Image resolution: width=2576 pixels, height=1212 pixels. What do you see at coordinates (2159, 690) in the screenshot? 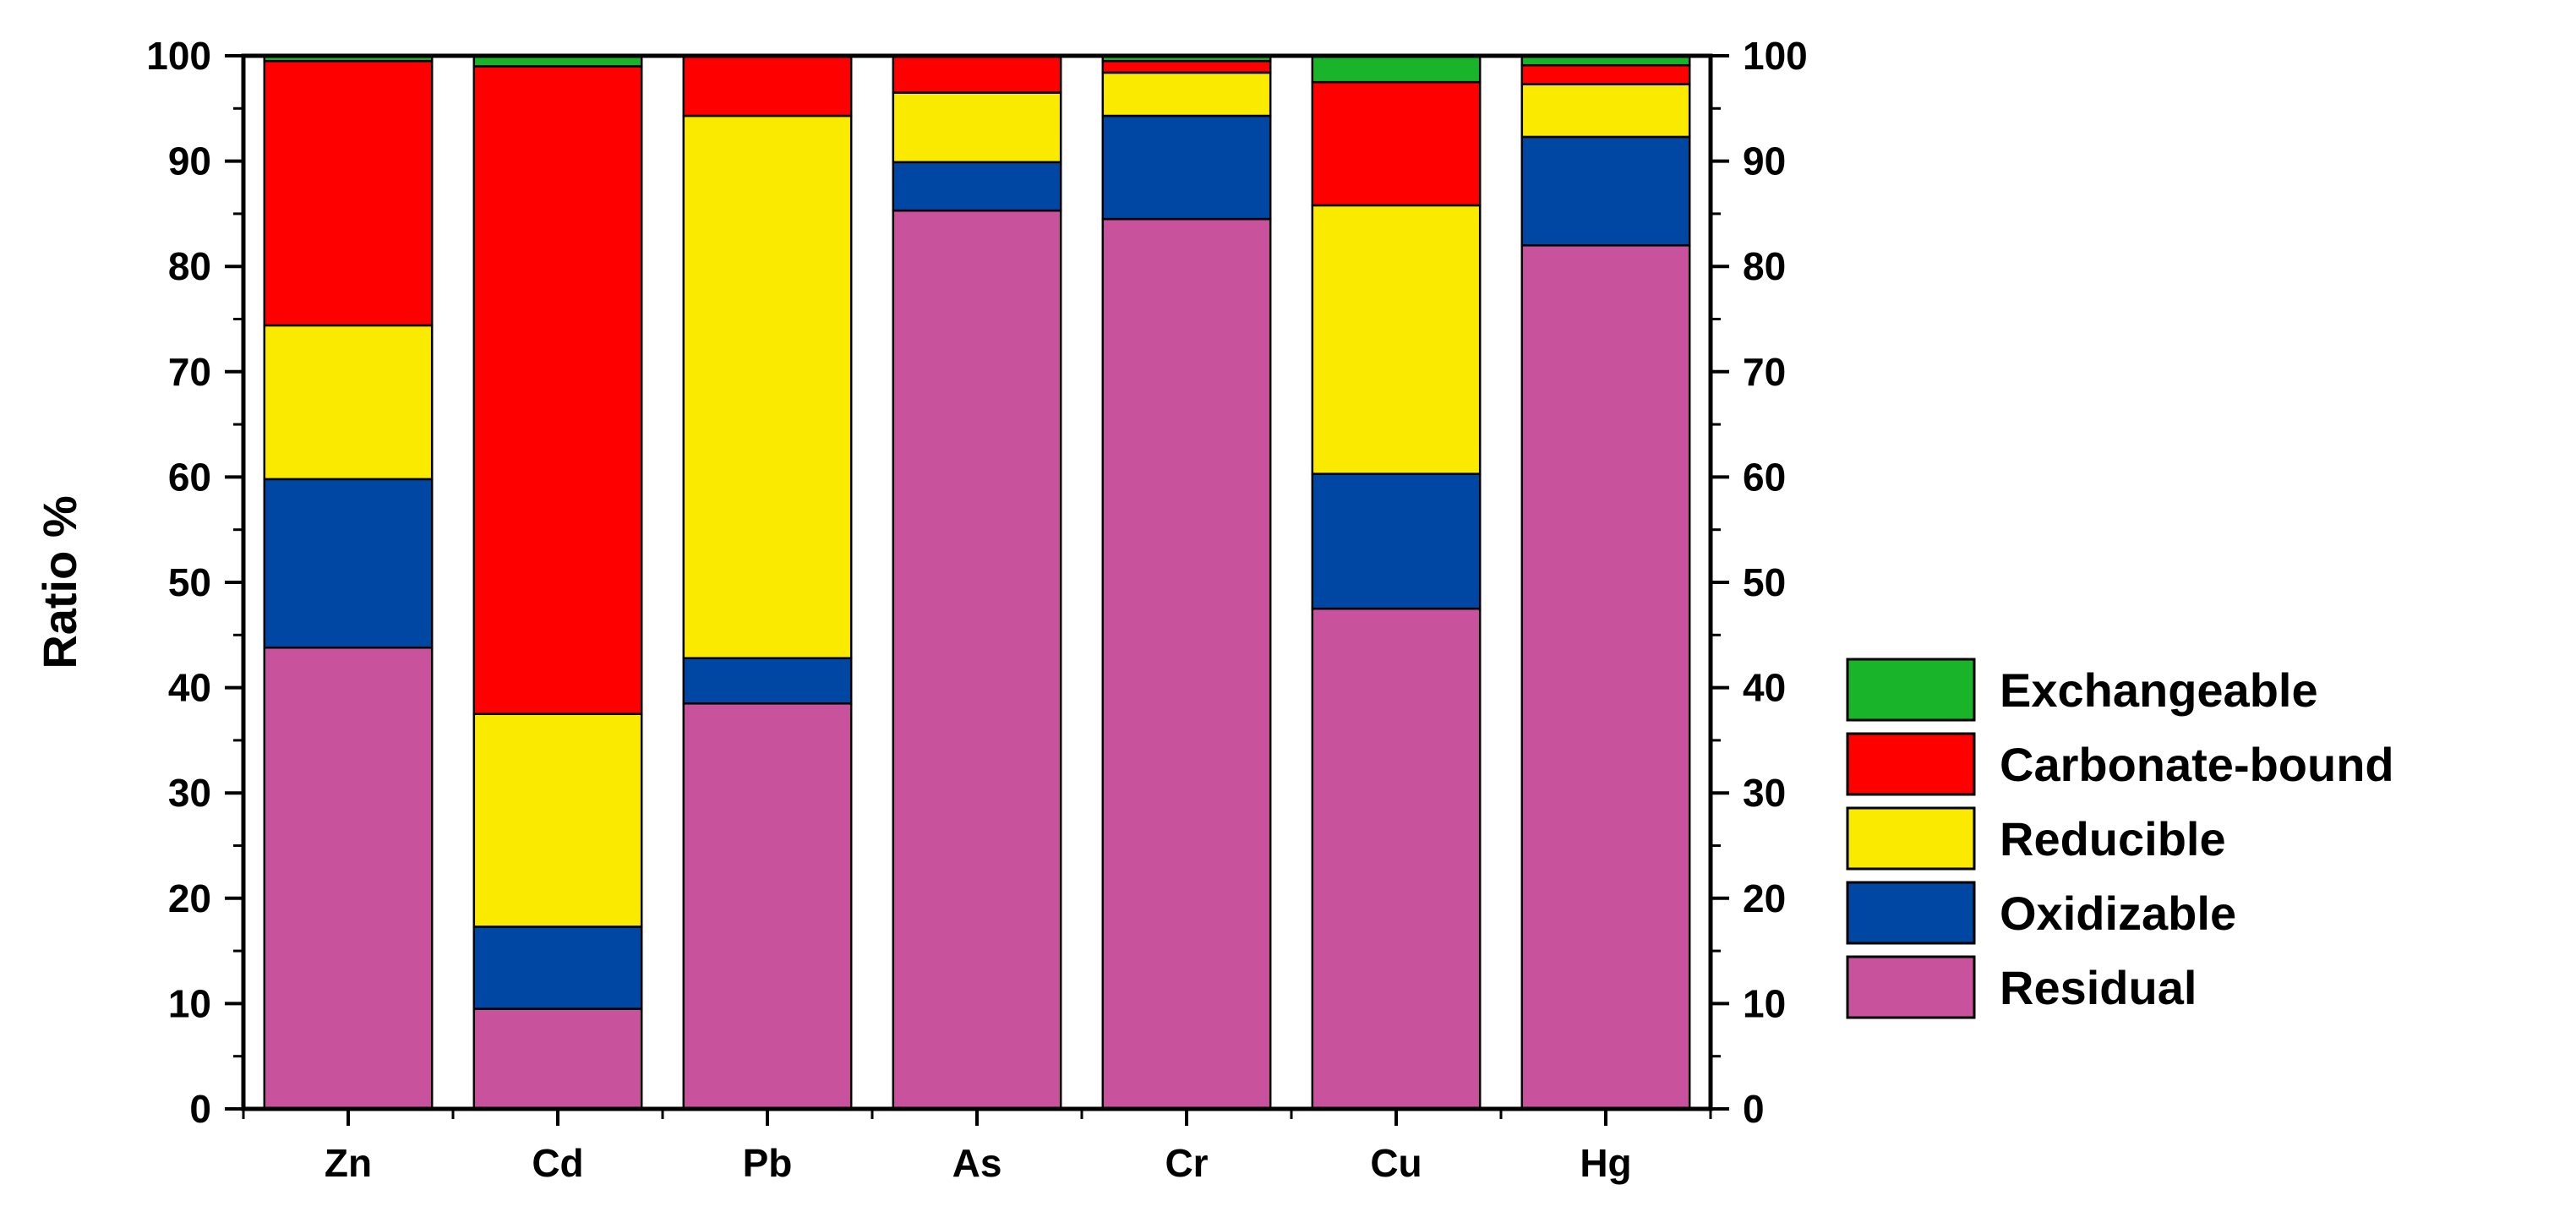
I see `legend-label-exchangeable: Exchangeable` at bounding box center [2159, 690].